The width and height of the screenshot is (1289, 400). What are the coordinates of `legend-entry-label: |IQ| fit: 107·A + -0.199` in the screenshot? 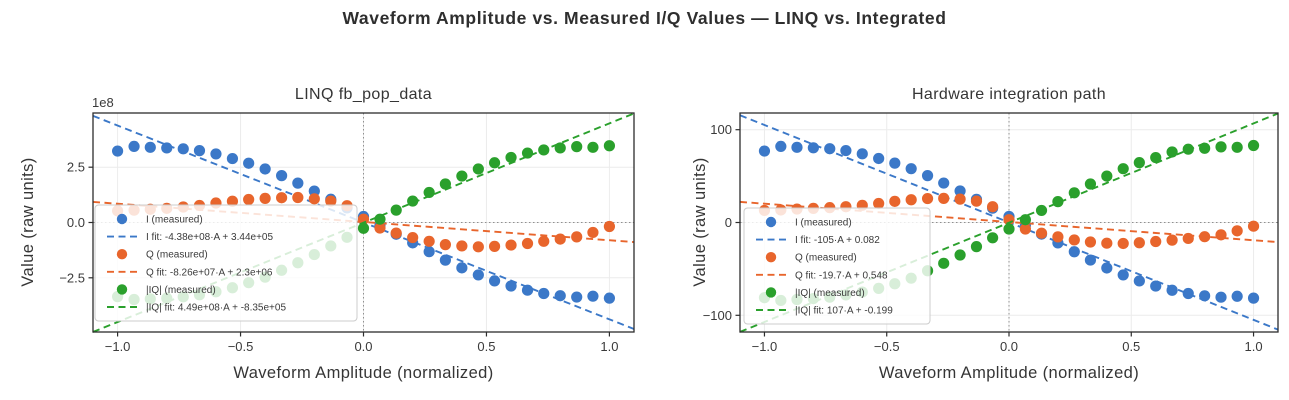 It's located at (844, 311).